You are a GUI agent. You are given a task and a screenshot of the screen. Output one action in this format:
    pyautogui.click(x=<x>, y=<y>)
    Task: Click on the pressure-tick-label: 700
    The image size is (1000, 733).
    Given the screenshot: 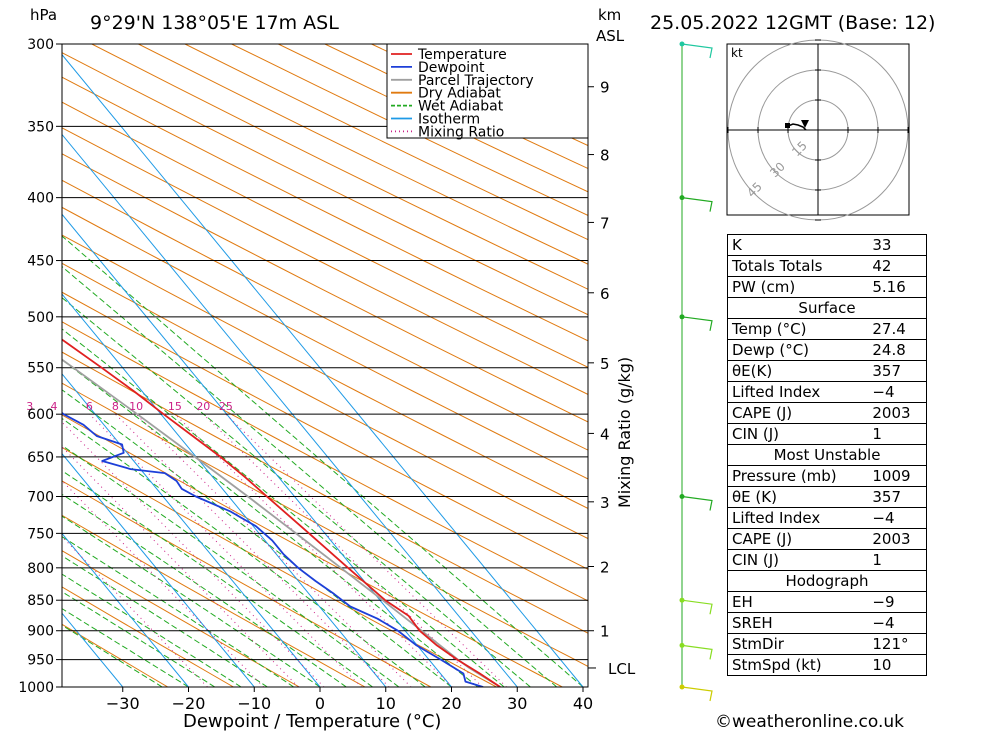 What is the action you would take?
    pyautogui.click(x=40, y=498)
    